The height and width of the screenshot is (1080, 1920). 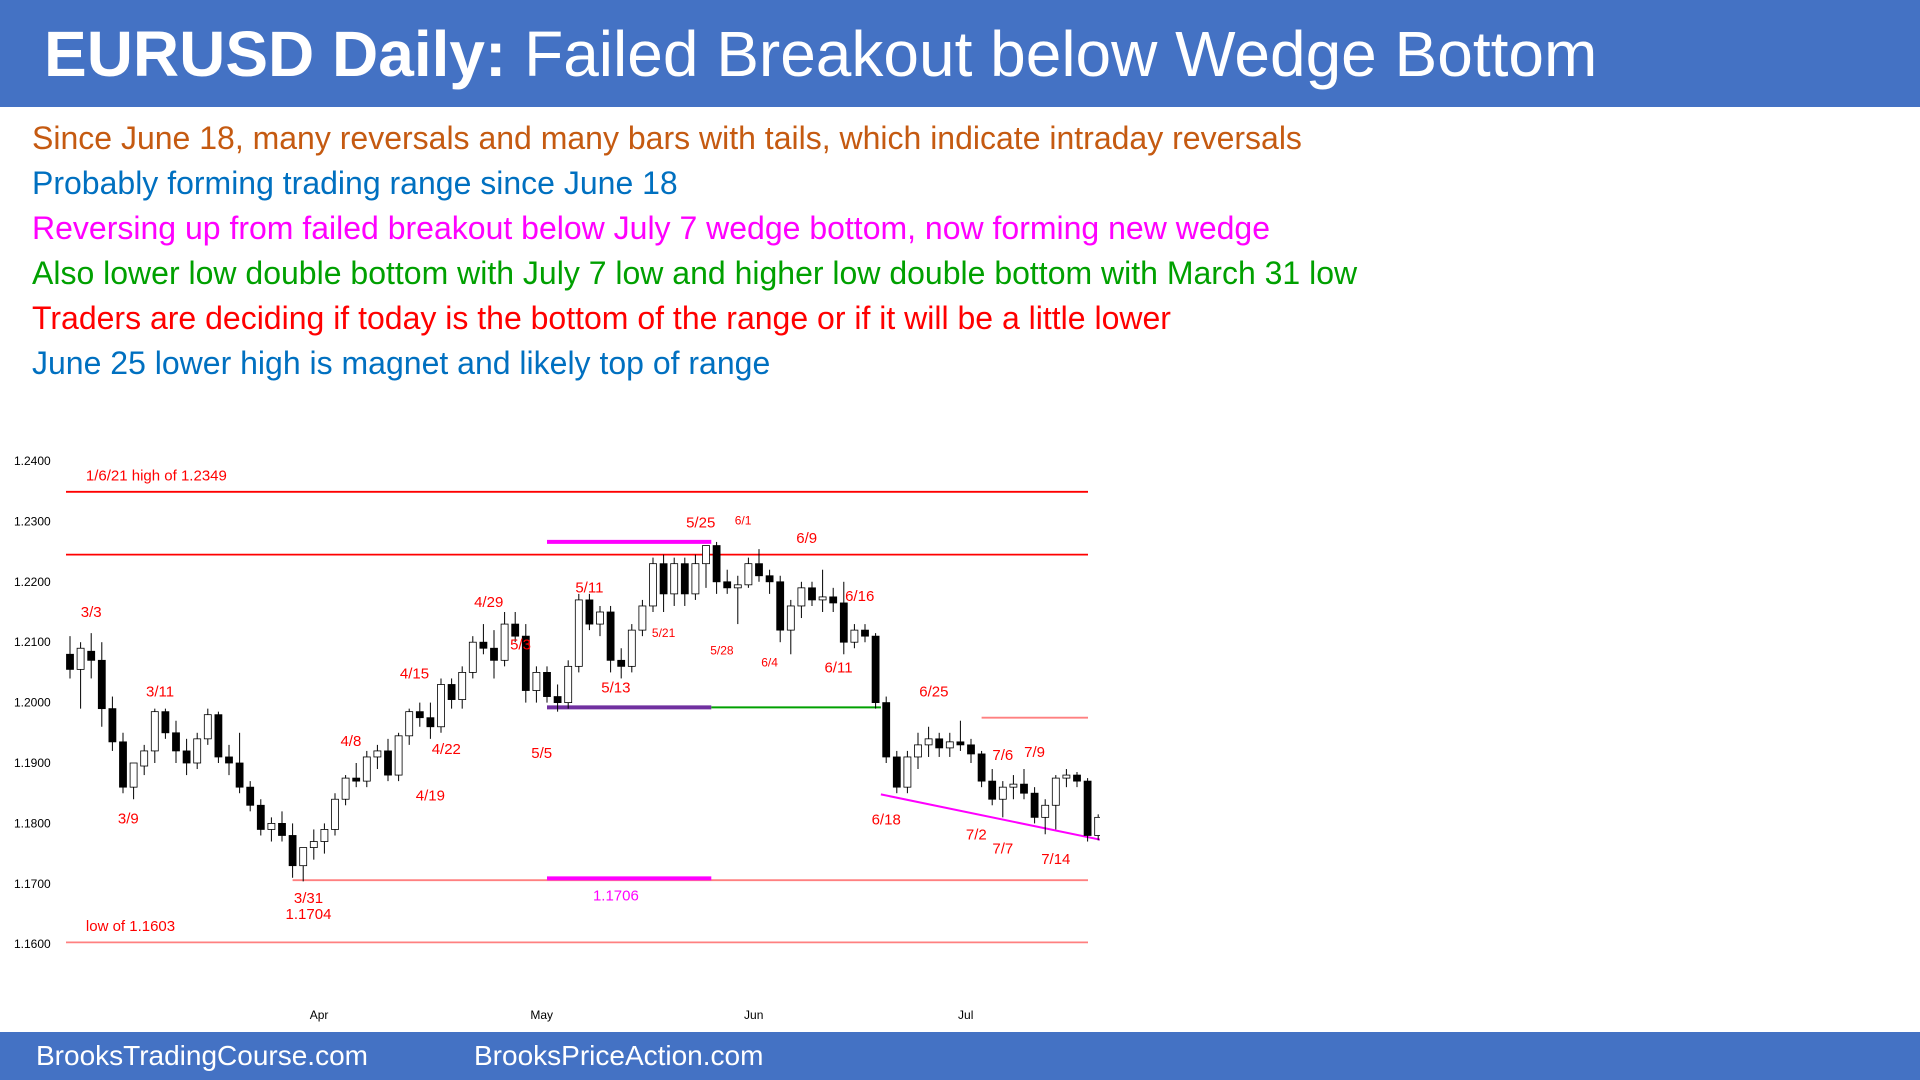 What do you see at coordinates (488, 602) in the screenshot?
I see `chart-annotation: 4/29` at bounding box center [488, 602].